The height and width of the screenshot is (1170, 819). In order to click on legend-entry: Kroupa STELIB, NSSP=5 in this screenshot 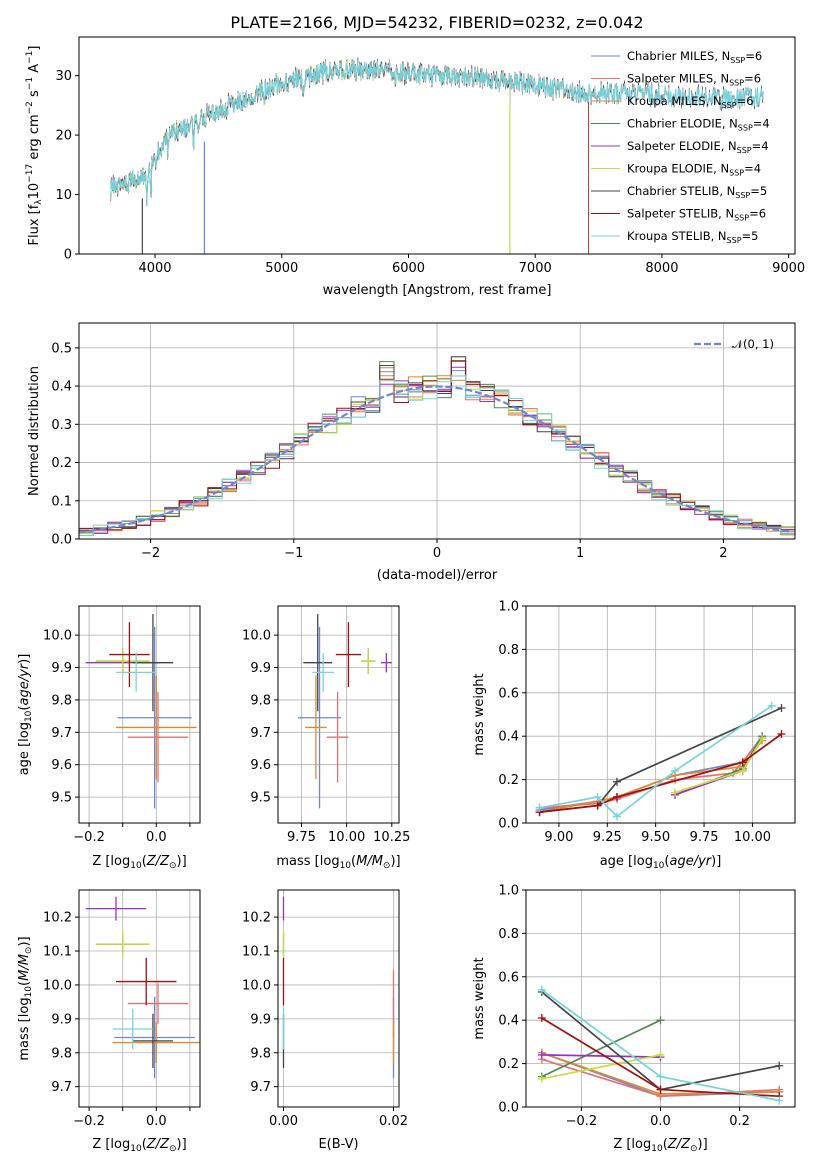, I will do `click(693, 237)`.